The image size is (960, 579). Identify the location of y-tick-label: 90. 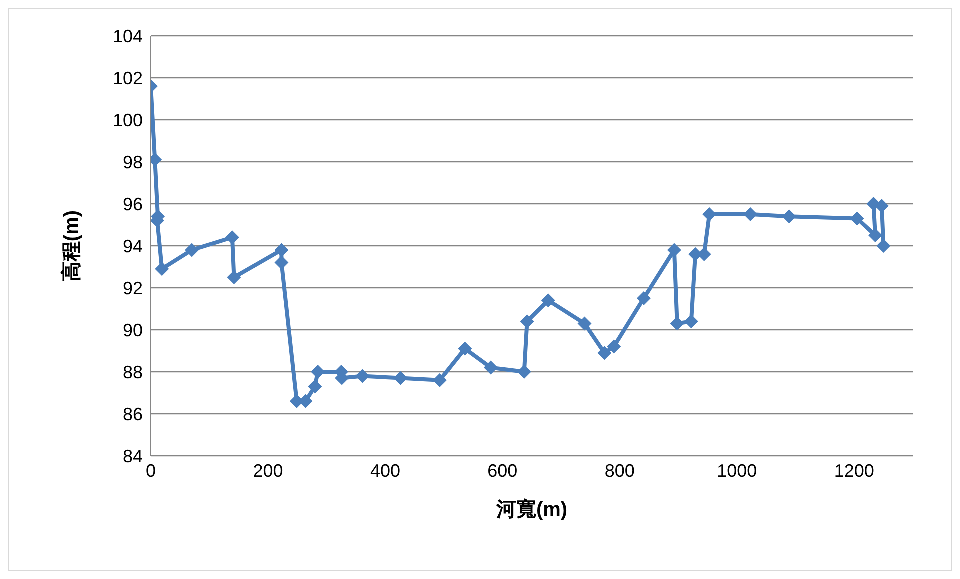
(132, 330).